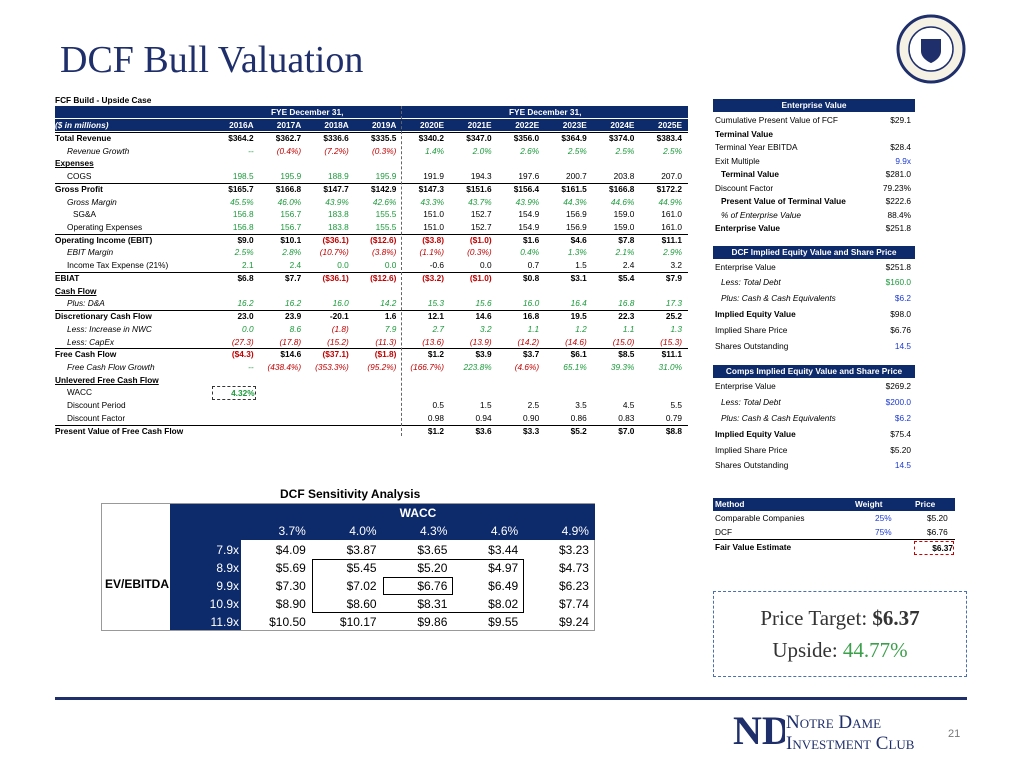 The width and height of the screenshot is (1024, 768). I want to click on panel-label: Shares Outstanding, so click(752, 345).